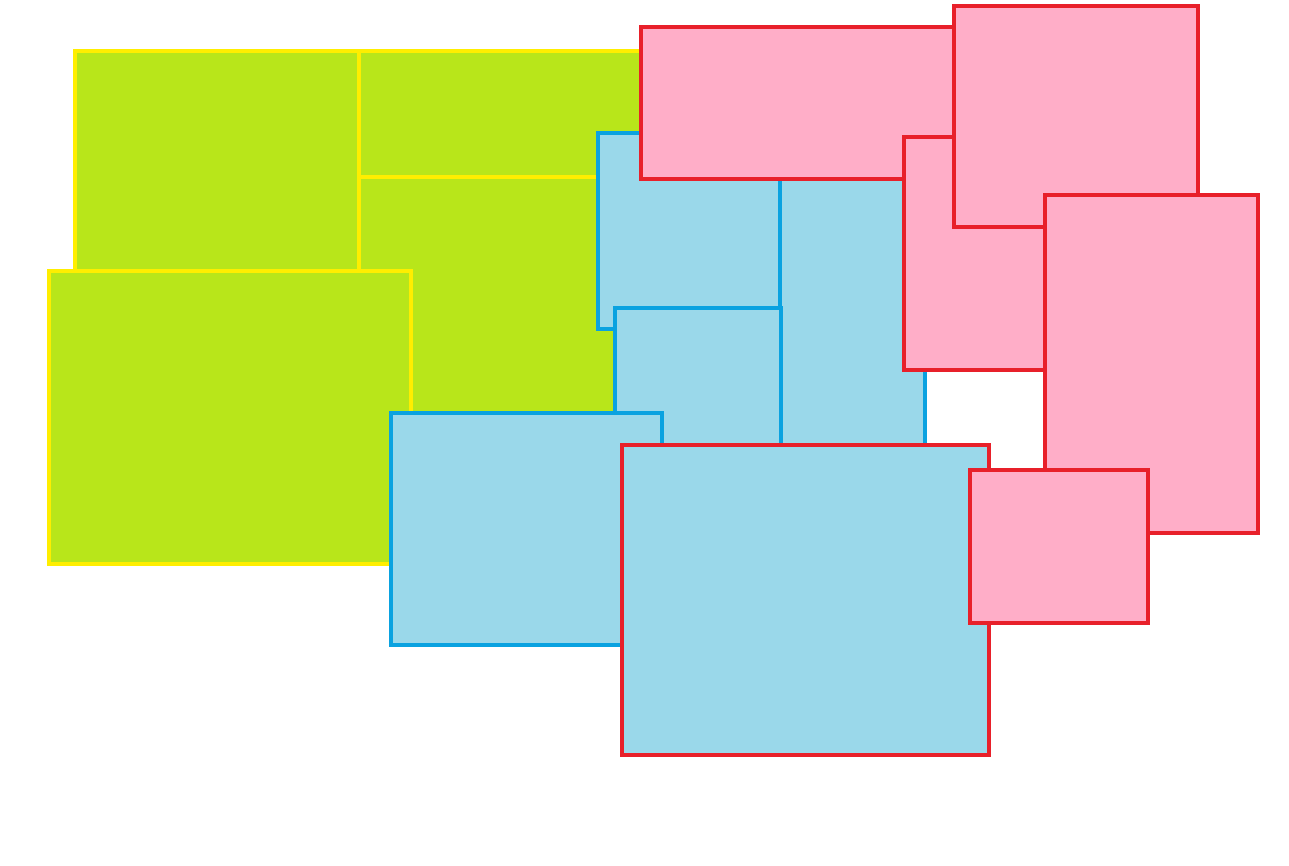 This screenshot has width=1289, height=866. What do you see at coordinates (805, 600) in the screenshot?
I see `red-outlined-blue-rect` at bounding box center [805, 600].